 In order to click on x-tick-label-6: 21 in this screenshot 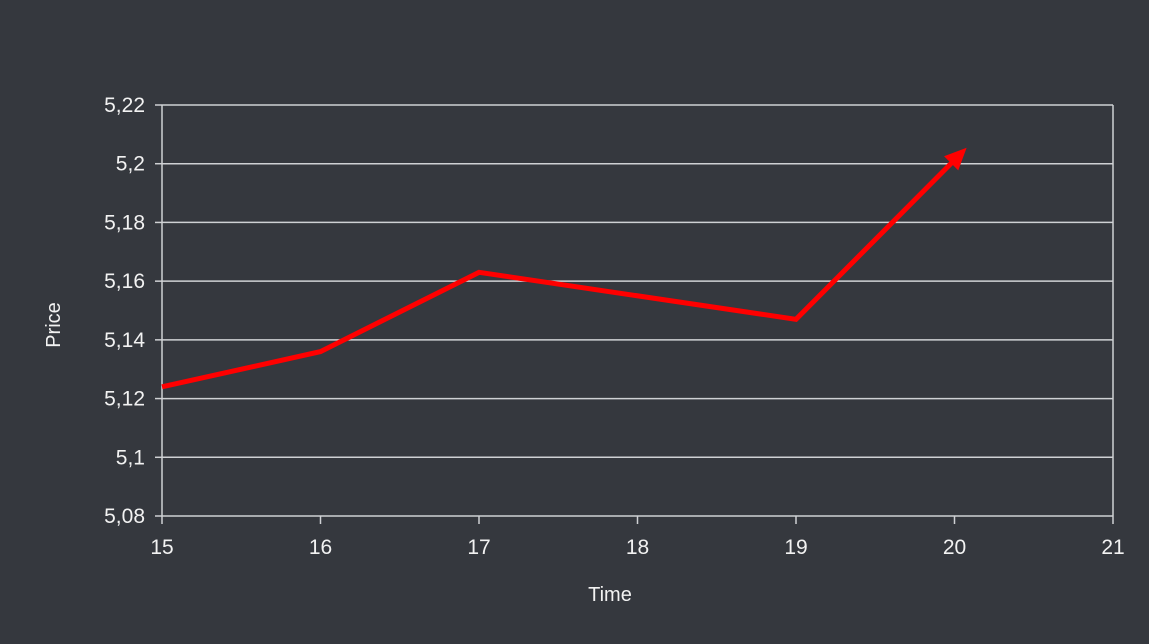, I will do `click(1112, 547)`.